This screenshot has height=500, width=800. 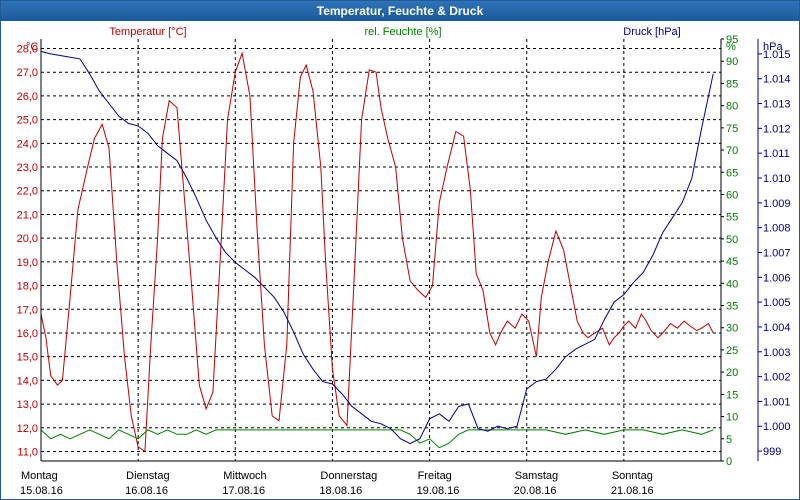 I want to click on pressure-tick-label: 1.011, so click(x=776, y=154).